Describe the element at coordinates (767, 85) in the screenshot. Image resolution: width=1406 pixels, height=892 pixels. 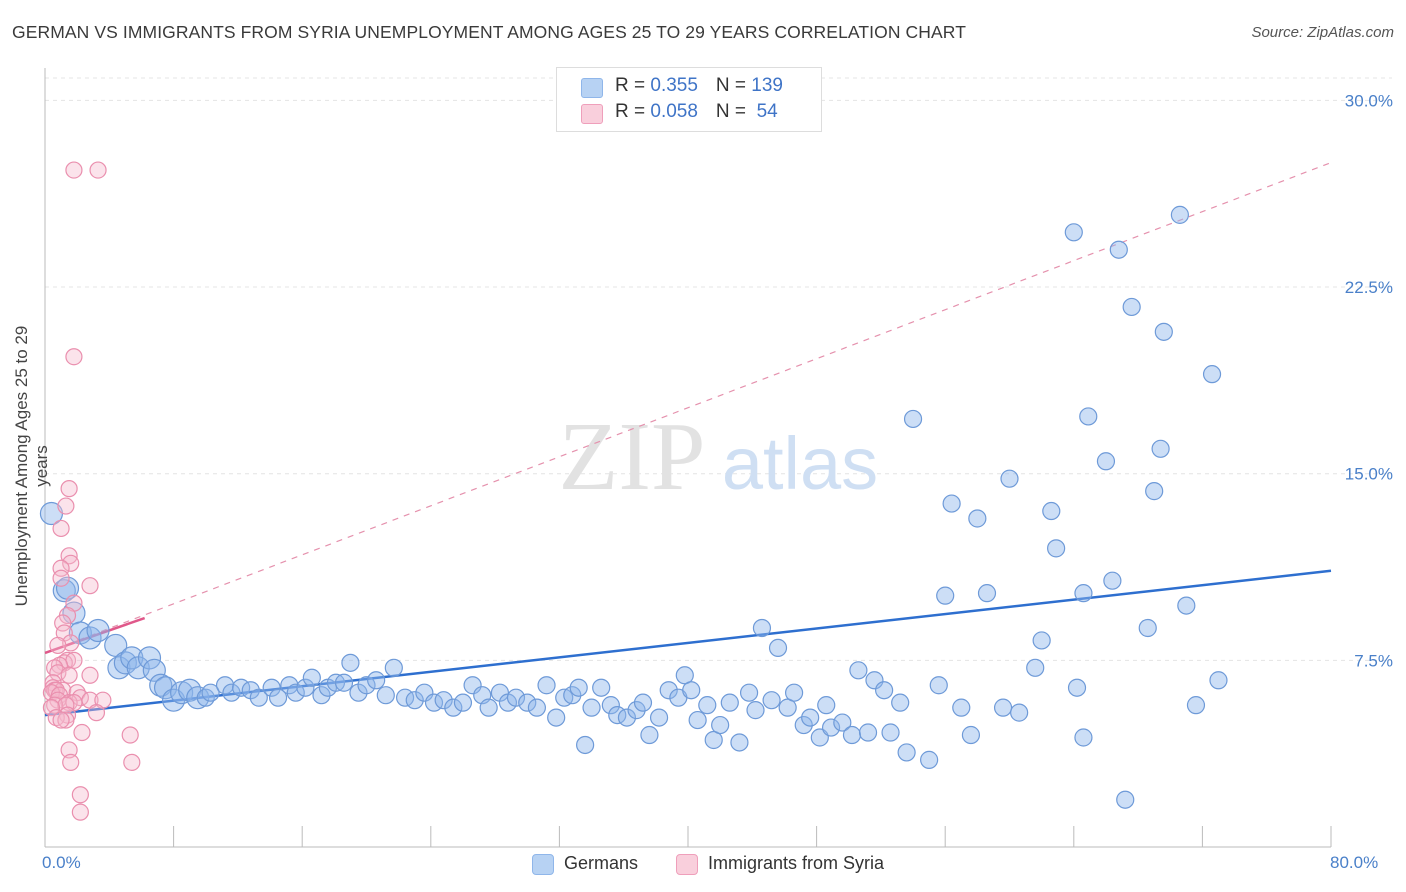
I see `legend-n-value-germans: 139` at that location.